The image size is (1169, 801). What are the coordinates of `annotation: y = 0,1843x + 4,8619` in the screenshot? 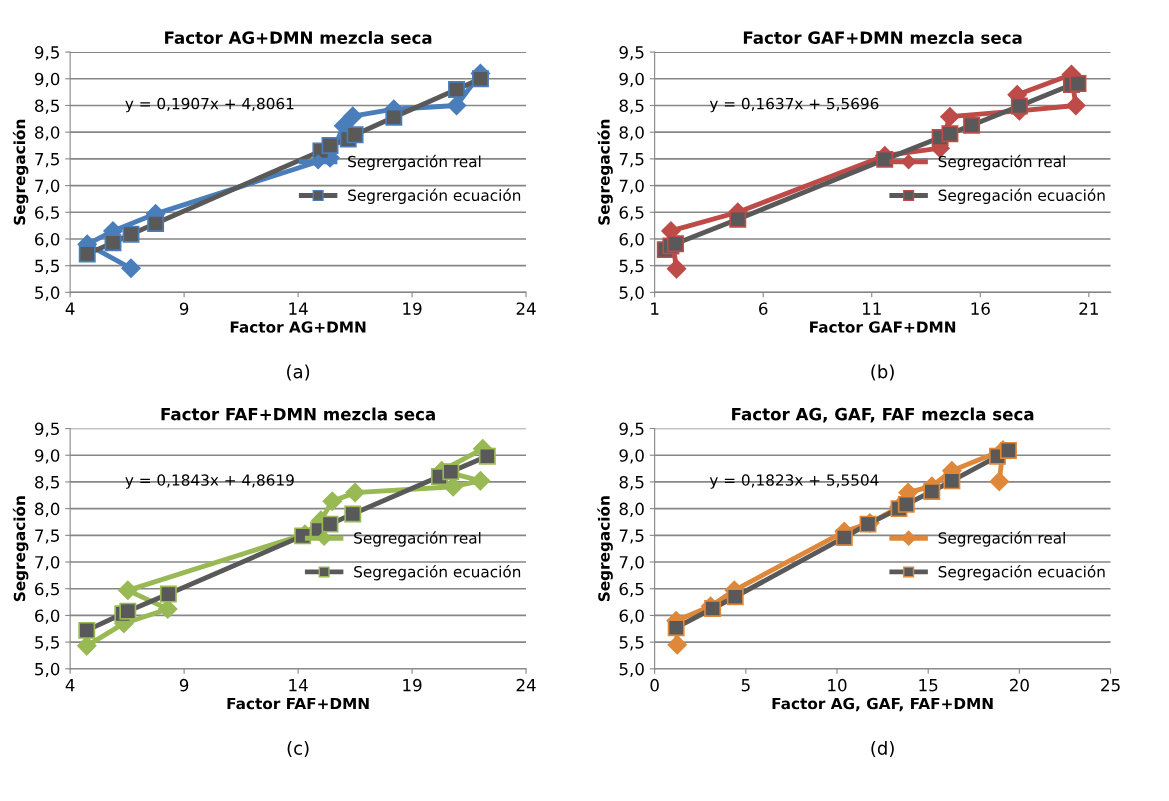 It's located at (209, 481).